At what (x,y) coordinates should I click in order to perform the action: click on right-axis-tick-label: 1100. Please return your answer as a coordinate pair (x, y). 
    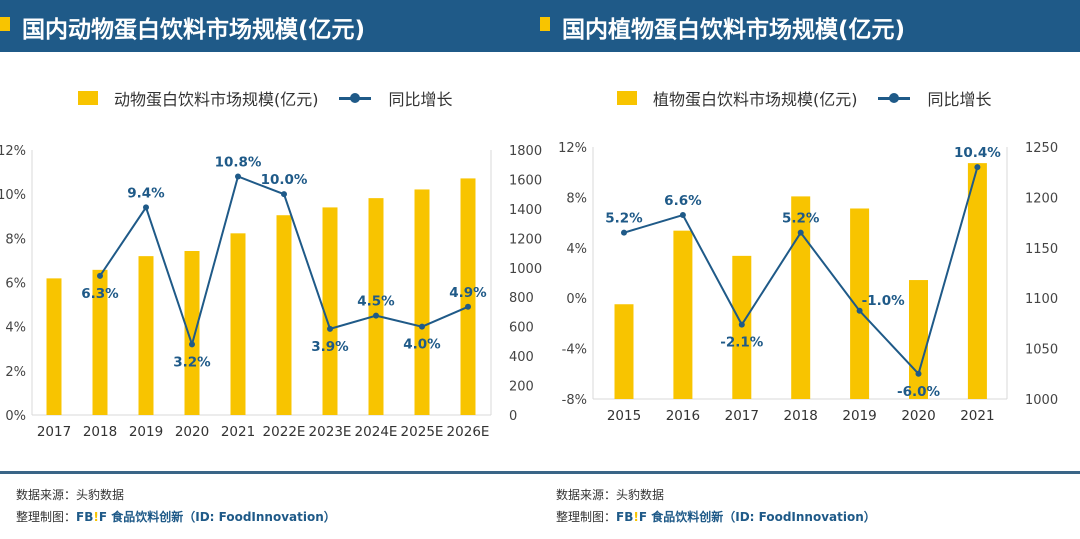
    Looking at the image, I should click on (1041, 299).